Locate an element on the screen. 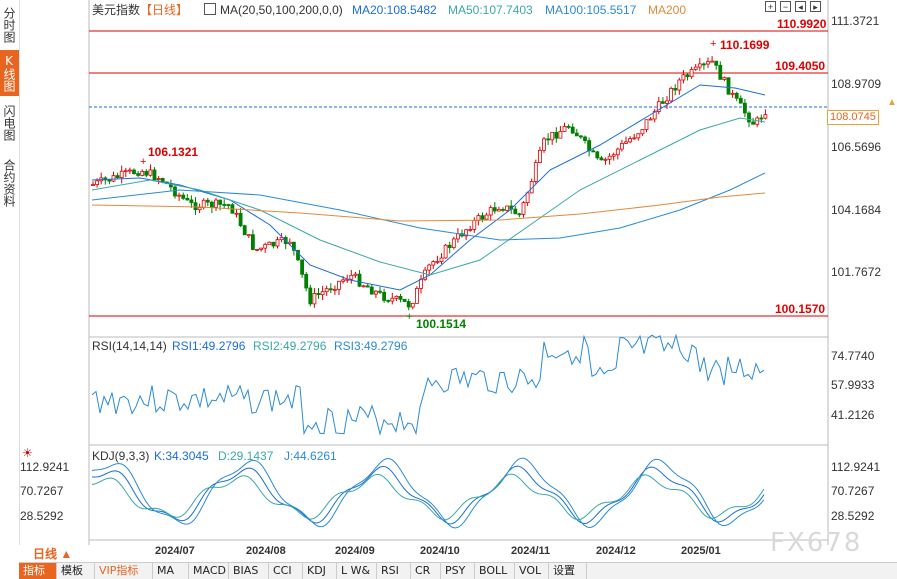 Image resolution: width=897 pixels, height=579 pixels. x-axis-label: 2024/08 is located at coordinates (266, 551).